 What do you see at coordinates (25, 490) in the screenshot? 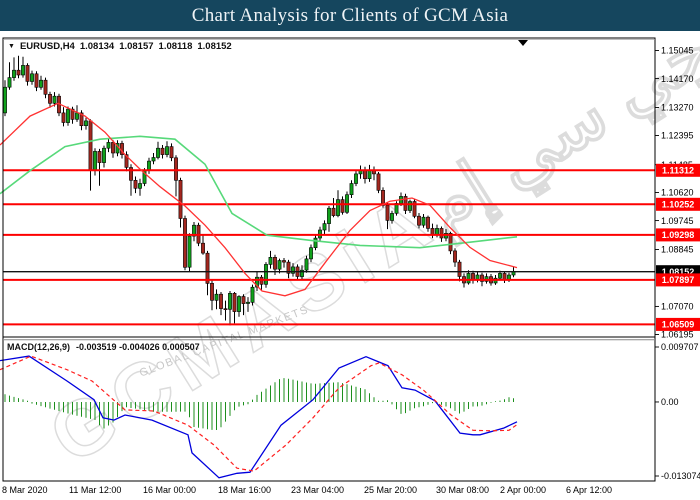
I see `svg-text: 8 Mar 2020` at bounding box center [25, 490].